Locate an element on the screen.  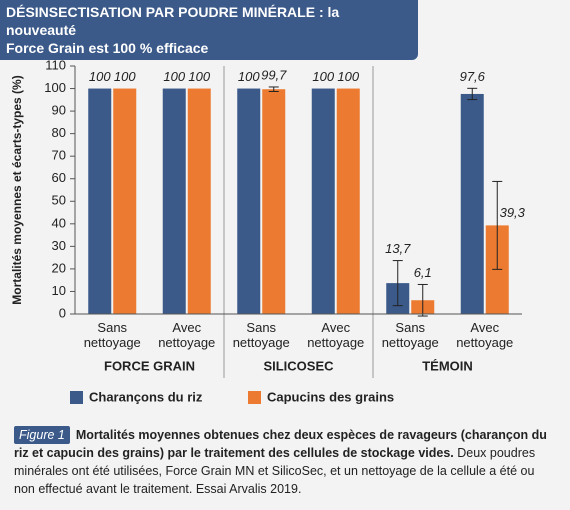
y-tick-label: 80 is located at coordinates (59, 132).